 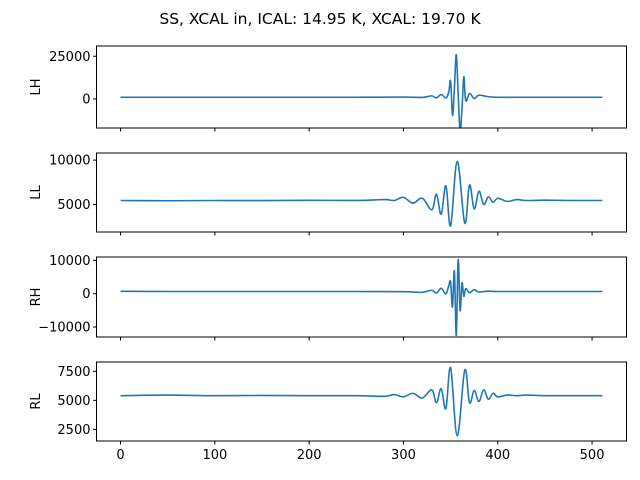 I want to click on y-tick-label: 7500, so click(x=73, y=372).